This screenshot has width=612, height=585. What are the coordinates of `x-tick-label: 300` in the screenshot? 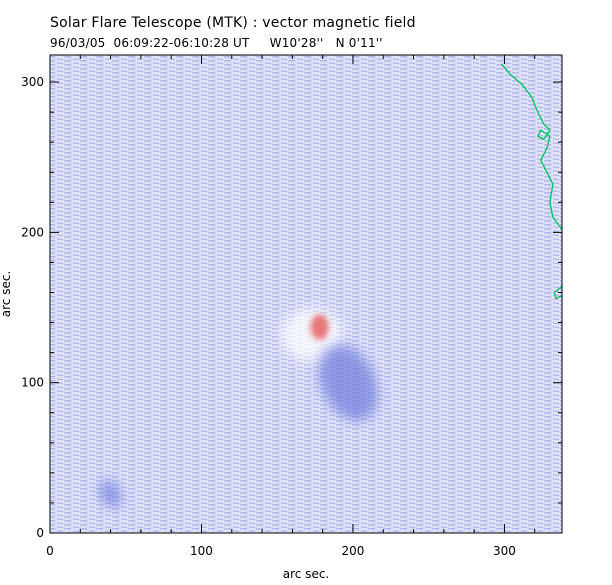 It's located at (504, 551).